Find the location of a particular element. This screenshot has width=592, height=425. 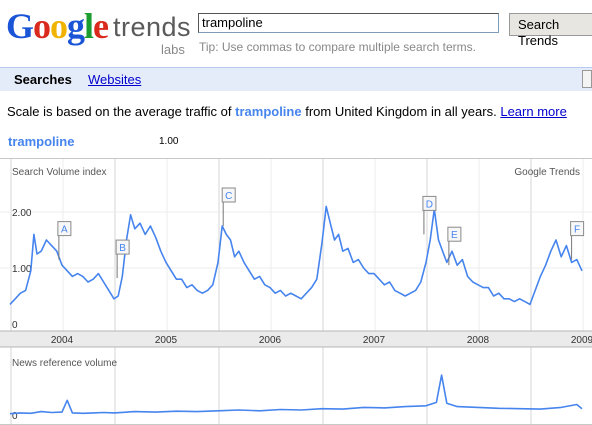

logo-letter-l: l is located at coordinates (89, 26).